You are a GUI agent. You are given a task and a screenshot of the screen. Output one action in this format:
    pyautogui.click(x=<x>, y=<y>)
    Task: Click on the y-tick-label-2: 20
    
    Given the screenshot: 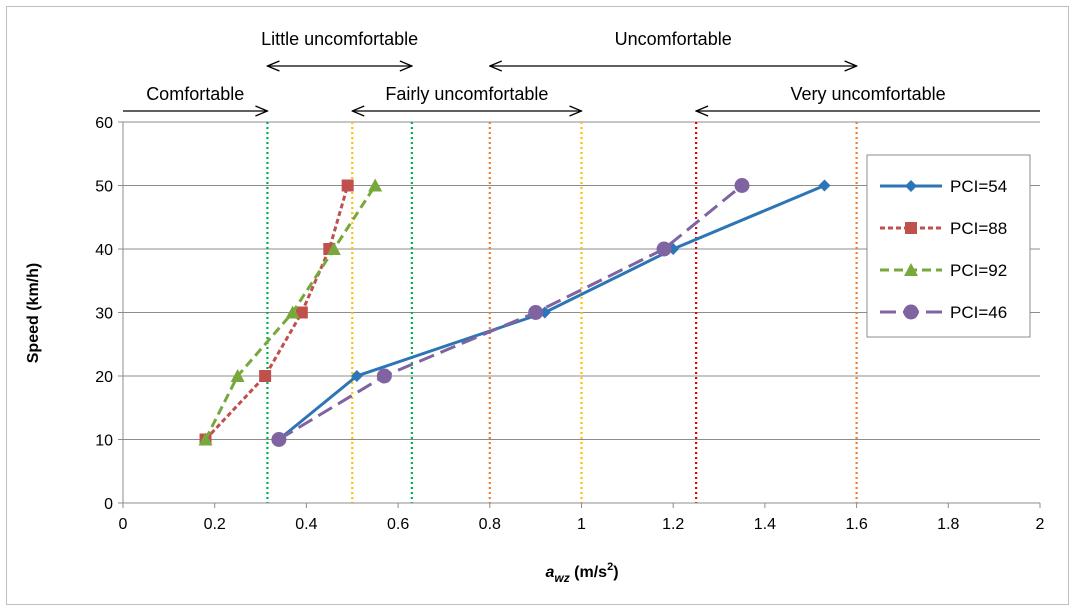 What is the action you would take?
    pyautogui.click(x=104, y=377)
    